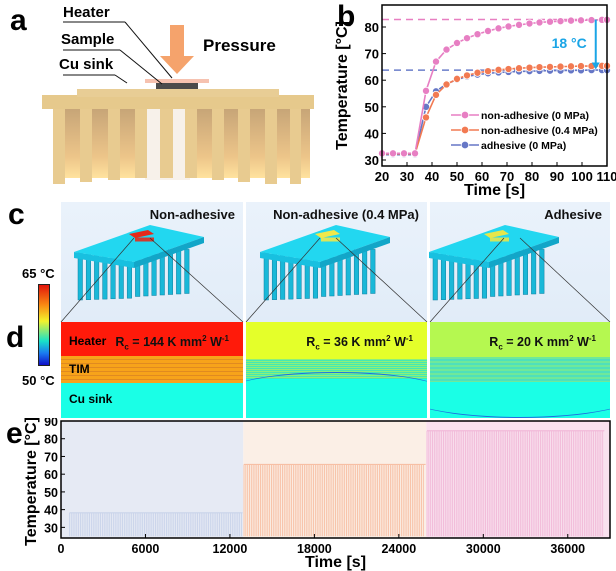 The image size is (616, 571). Describe the element at coordinates (16, 214) in the screenshot. I see `panel-label-c: c` at that location.